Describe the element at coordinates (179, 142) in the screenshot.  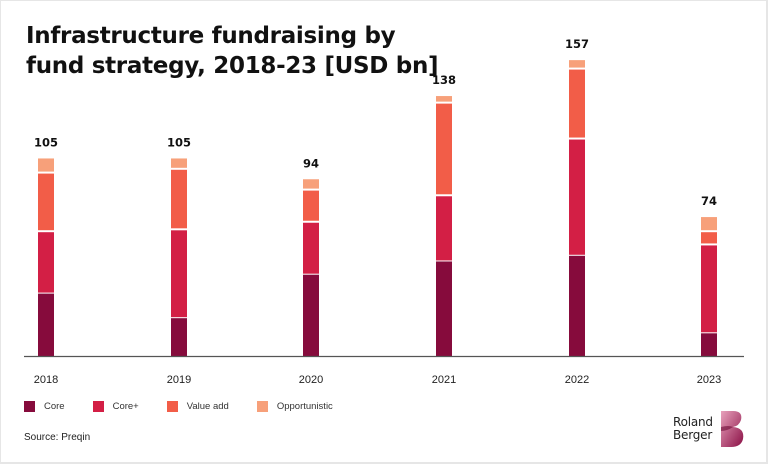
I see `total-label-2019: 105` at that location.